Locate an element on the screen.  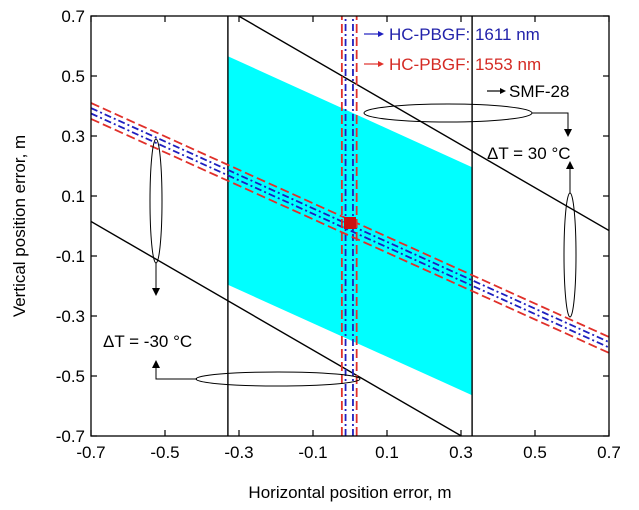
x-tick-label: -0.3 is located at coordinates (238, 452).